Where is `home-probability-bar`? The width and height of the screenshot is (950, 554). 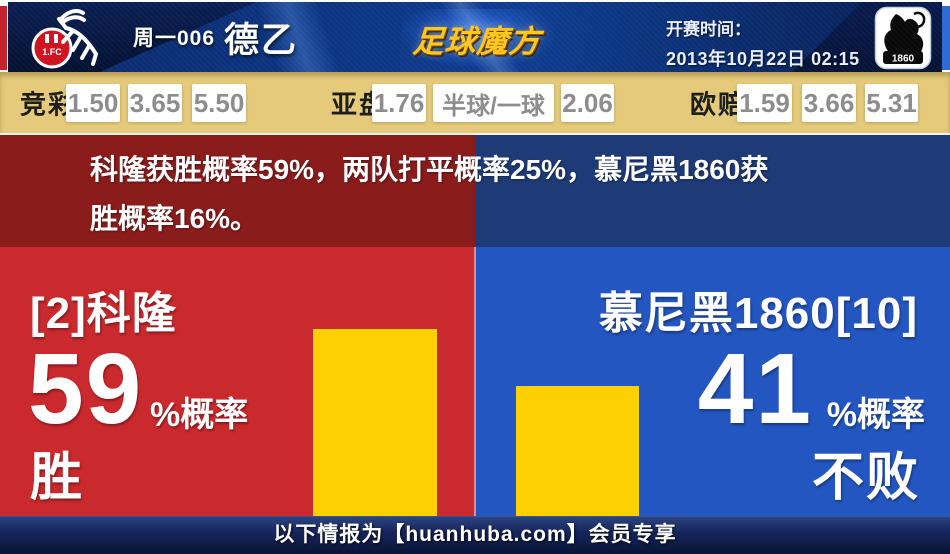
home-probability-bar is located at coordinates (375, 422).